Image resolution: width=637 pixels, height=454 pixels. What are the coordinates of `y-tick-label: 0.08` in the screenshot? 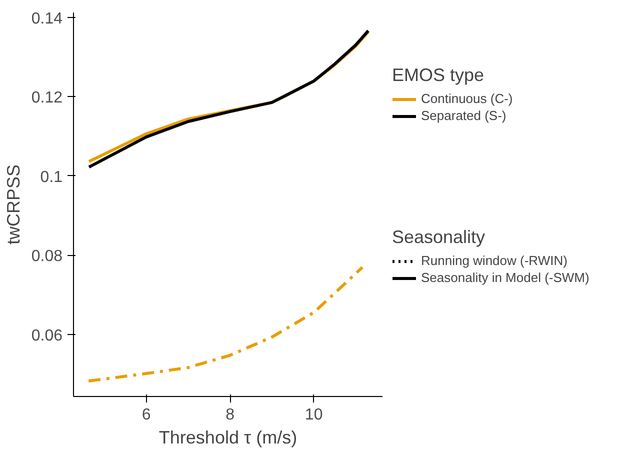 It's located at (47, 257).